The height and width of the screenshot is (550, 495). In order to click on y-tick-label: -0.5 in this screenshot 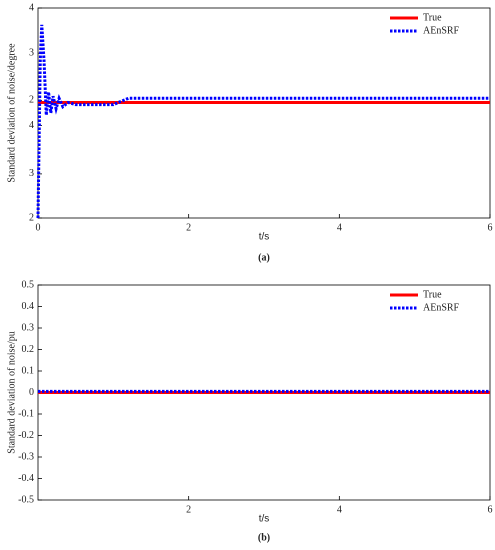, I will do `click(26, 499)`.